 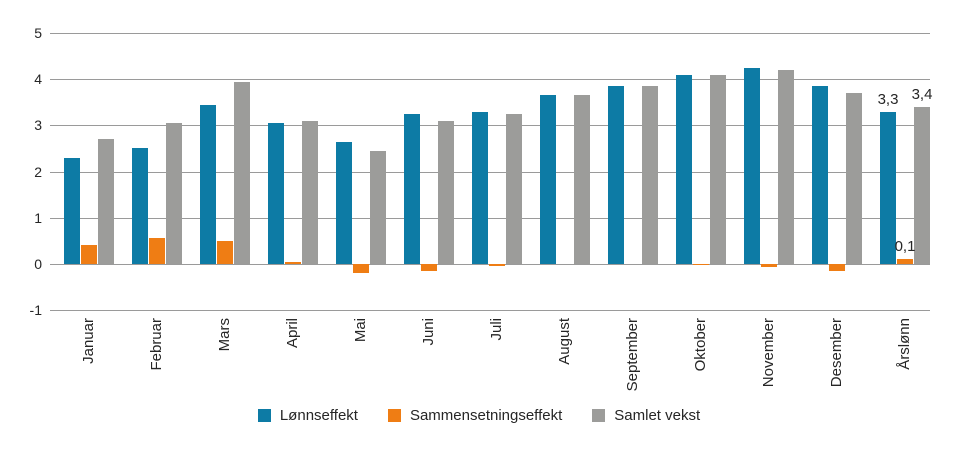 What do you see at coordinates (837, 267) in the screenshot?
I see `bar-sammensetningseffekt-desember` at bounding box center [837, 267].